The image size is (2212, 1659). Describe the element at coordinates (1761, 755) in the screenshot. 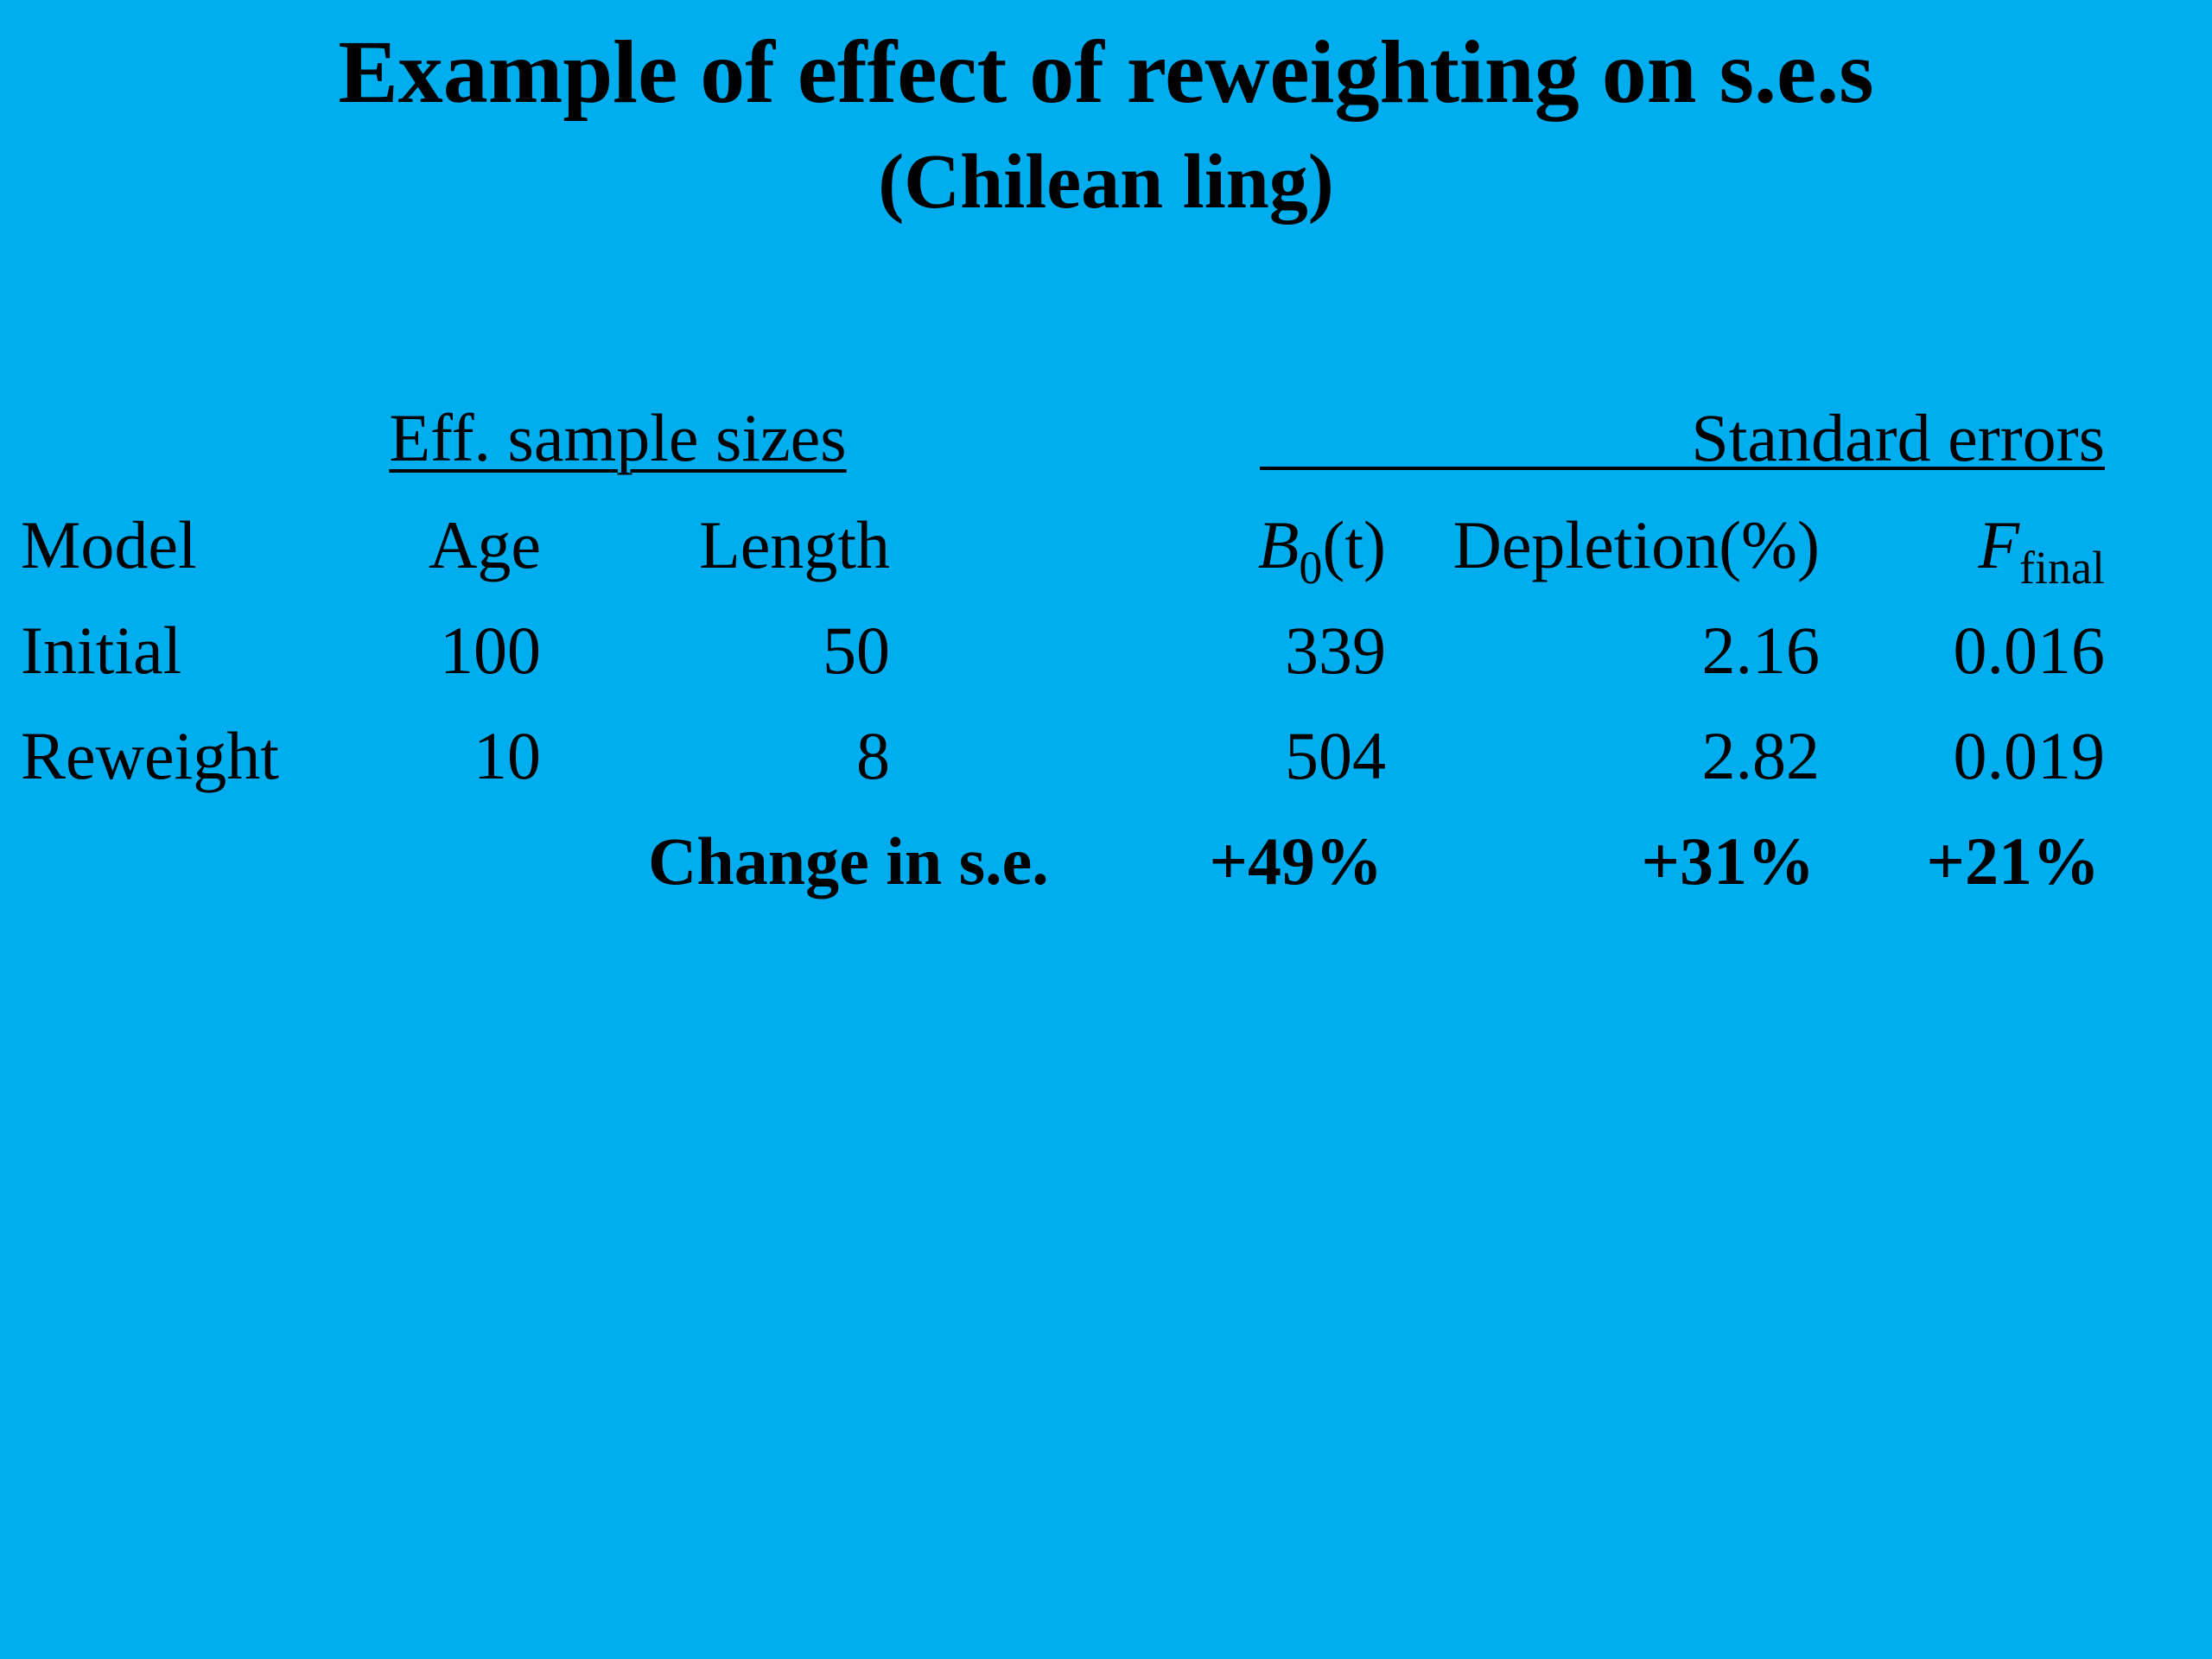

I see `row-reweight-depletion: 2.82` at that location.